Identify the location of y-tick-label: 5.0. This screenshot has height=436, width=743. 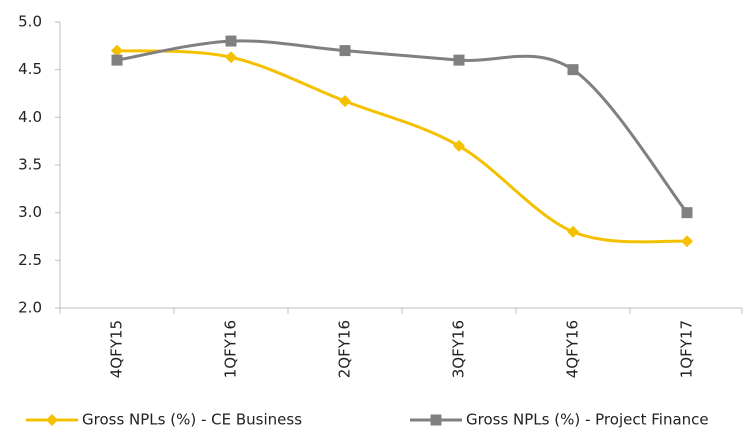
(30, 22).